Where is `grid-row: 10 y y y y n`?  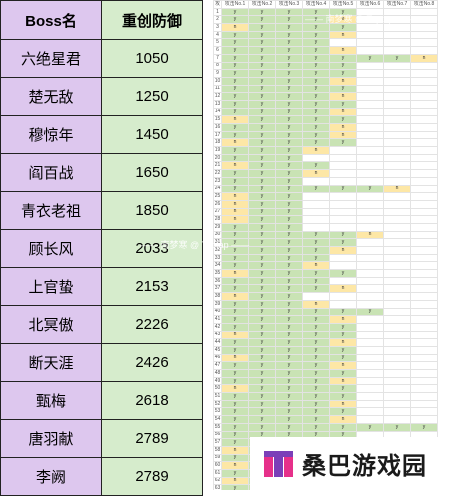
grid-row: 10 y y y y n is located at coordinates (325, 81).